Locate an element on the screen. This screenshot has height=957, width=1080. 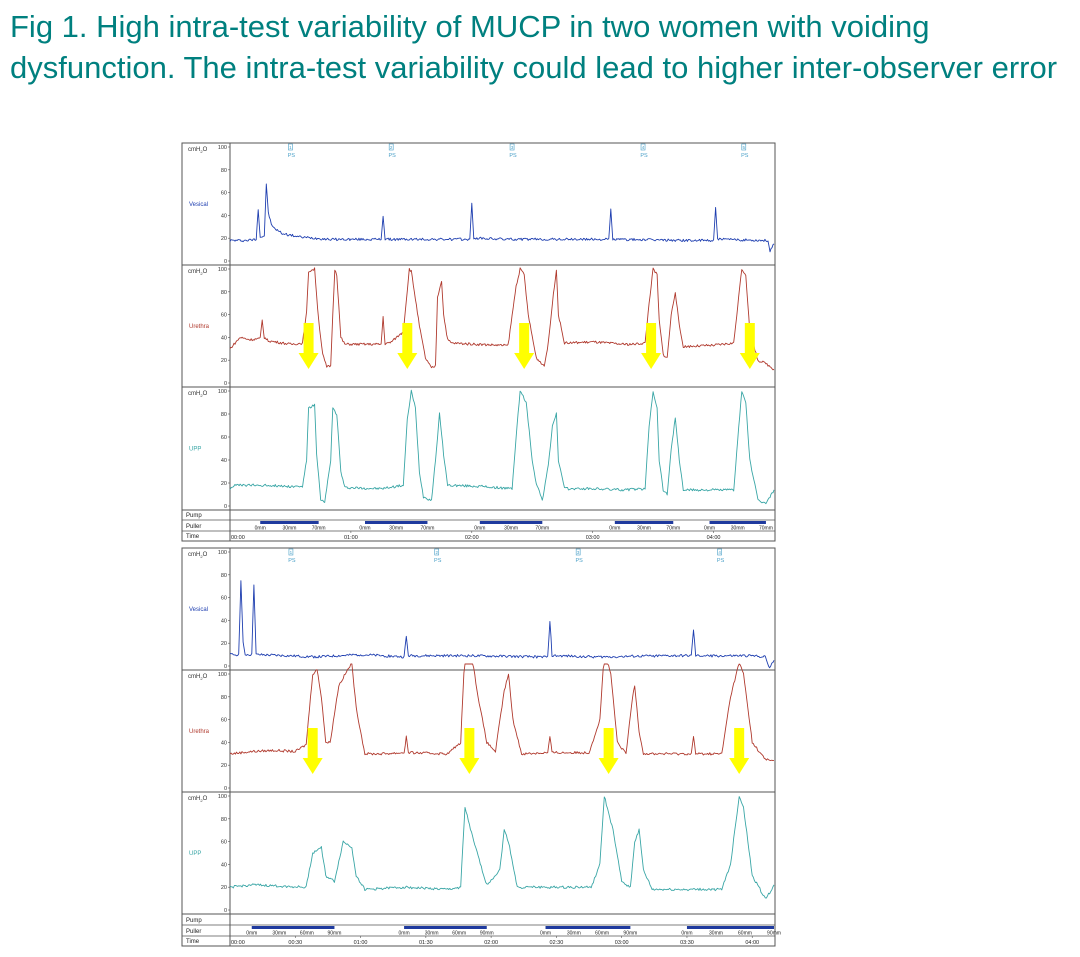
time-tick-label: 02:30 is located at coordinates (557, 943).